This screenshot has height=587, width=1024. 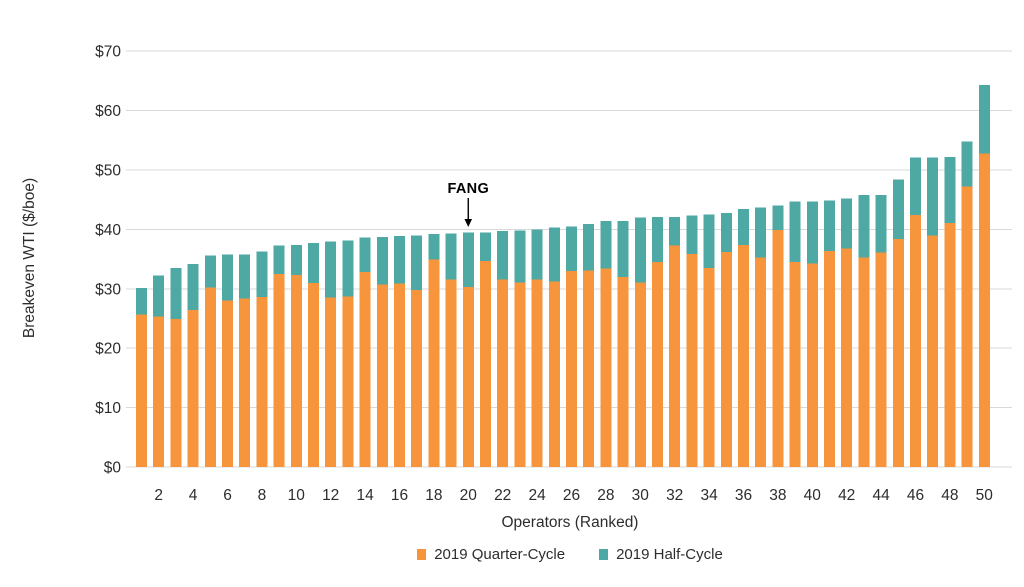 What do you see at coordinates (108, 171) in the screenshot?
I see `y-tick-label: $50` at bounding box center [108, 171].